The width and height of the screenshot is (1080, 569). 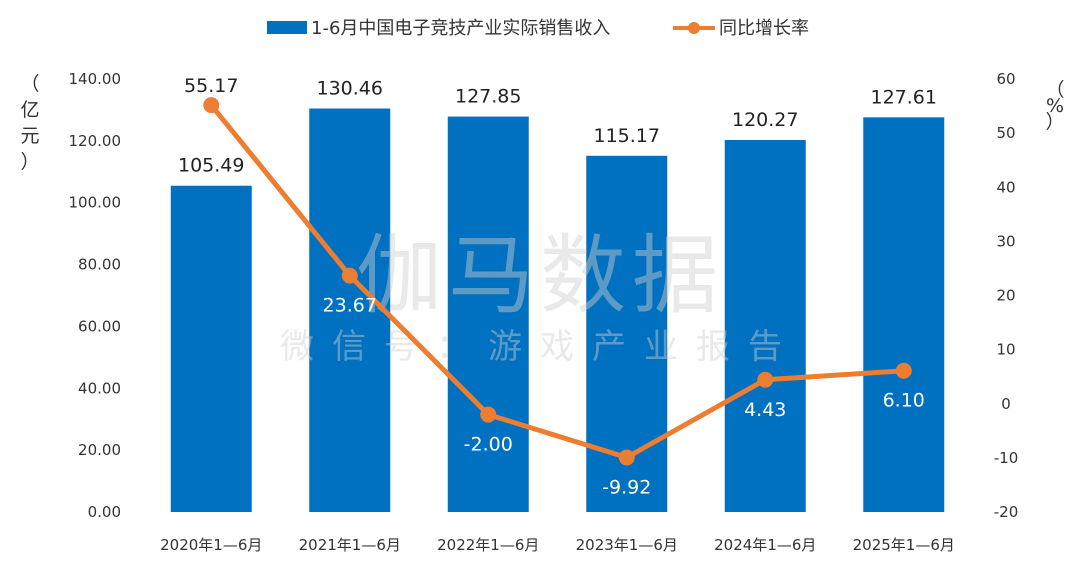 I want to click on left-unit-char: （, so click(x=29, y=84).